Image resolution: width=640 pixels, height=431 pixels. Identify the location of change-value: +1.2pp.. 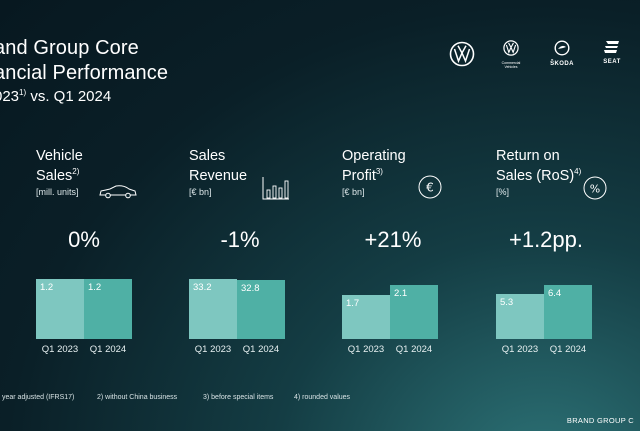
(545, 239).